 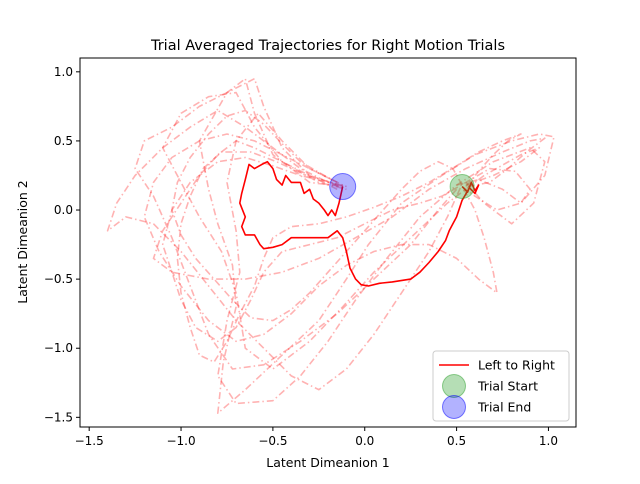 I want to click on y-tick-label: −0.5, so click(x=58, y=279).